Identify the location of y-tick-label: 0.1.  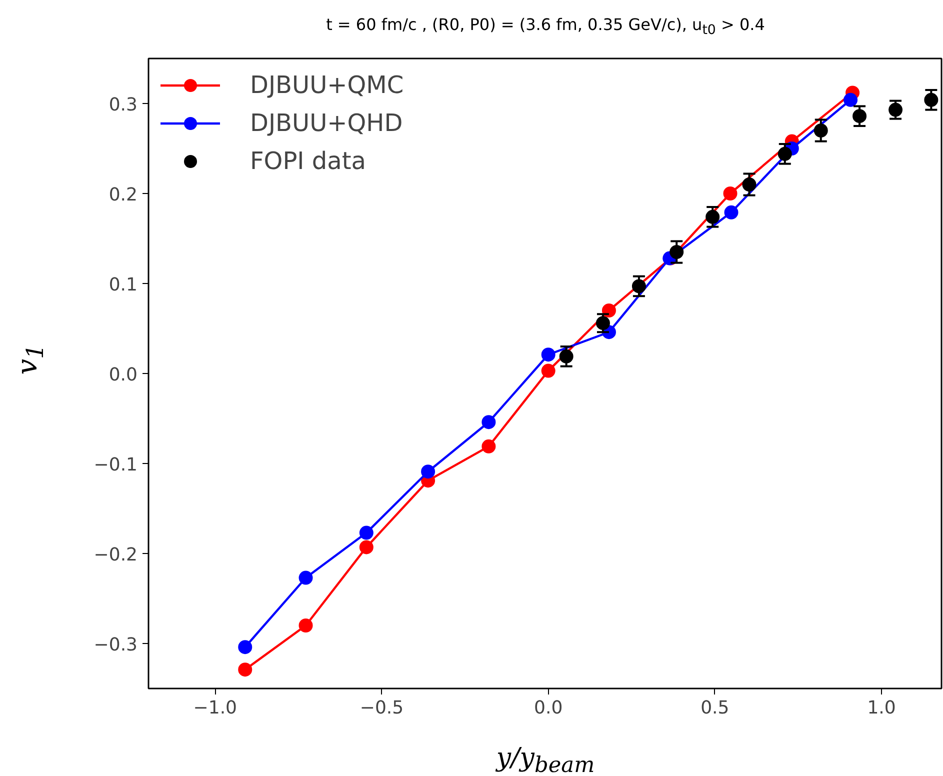
(123, 285).